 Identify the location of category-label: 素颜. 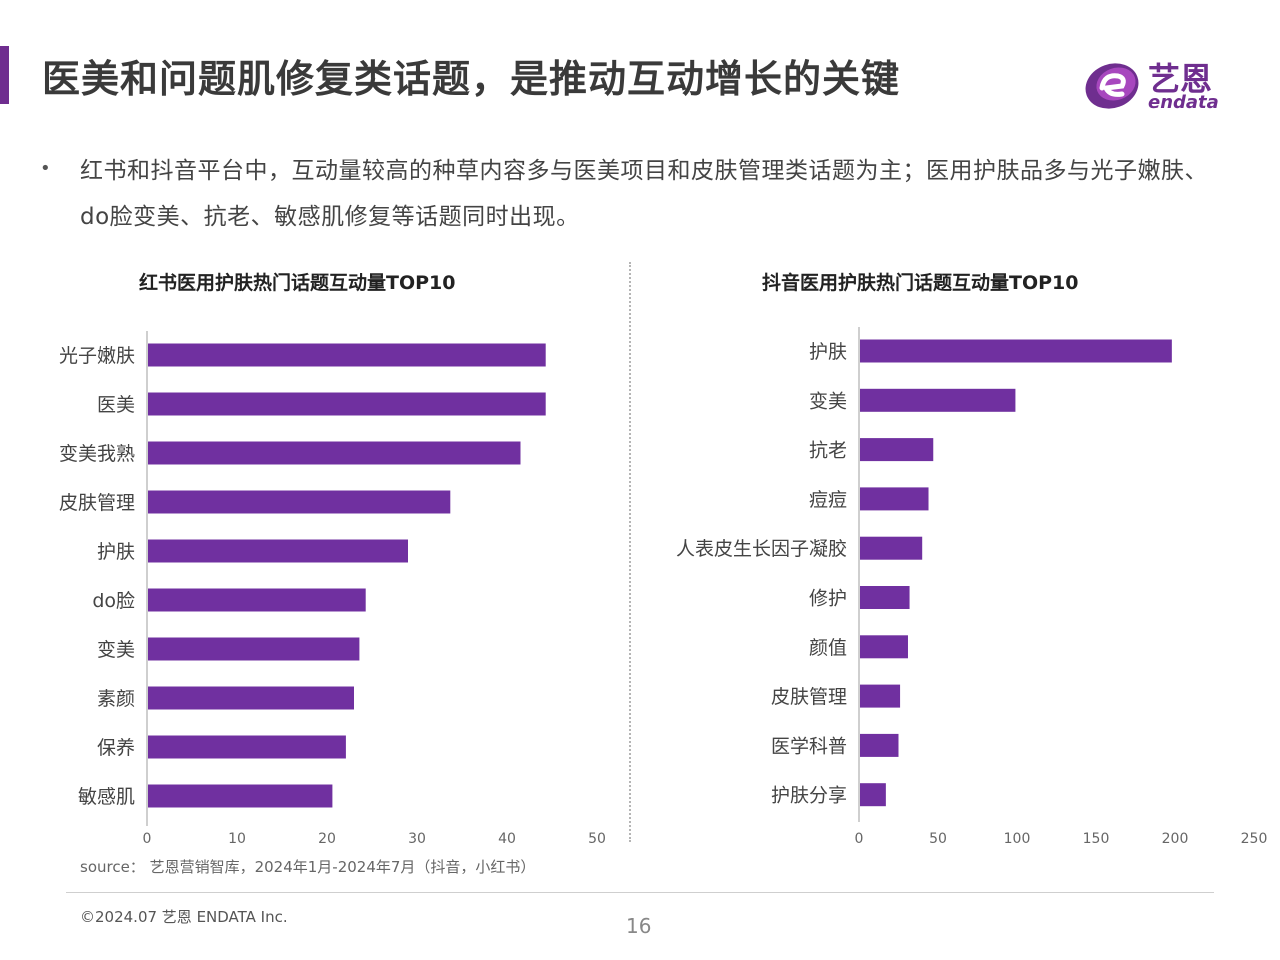
(116, 699).